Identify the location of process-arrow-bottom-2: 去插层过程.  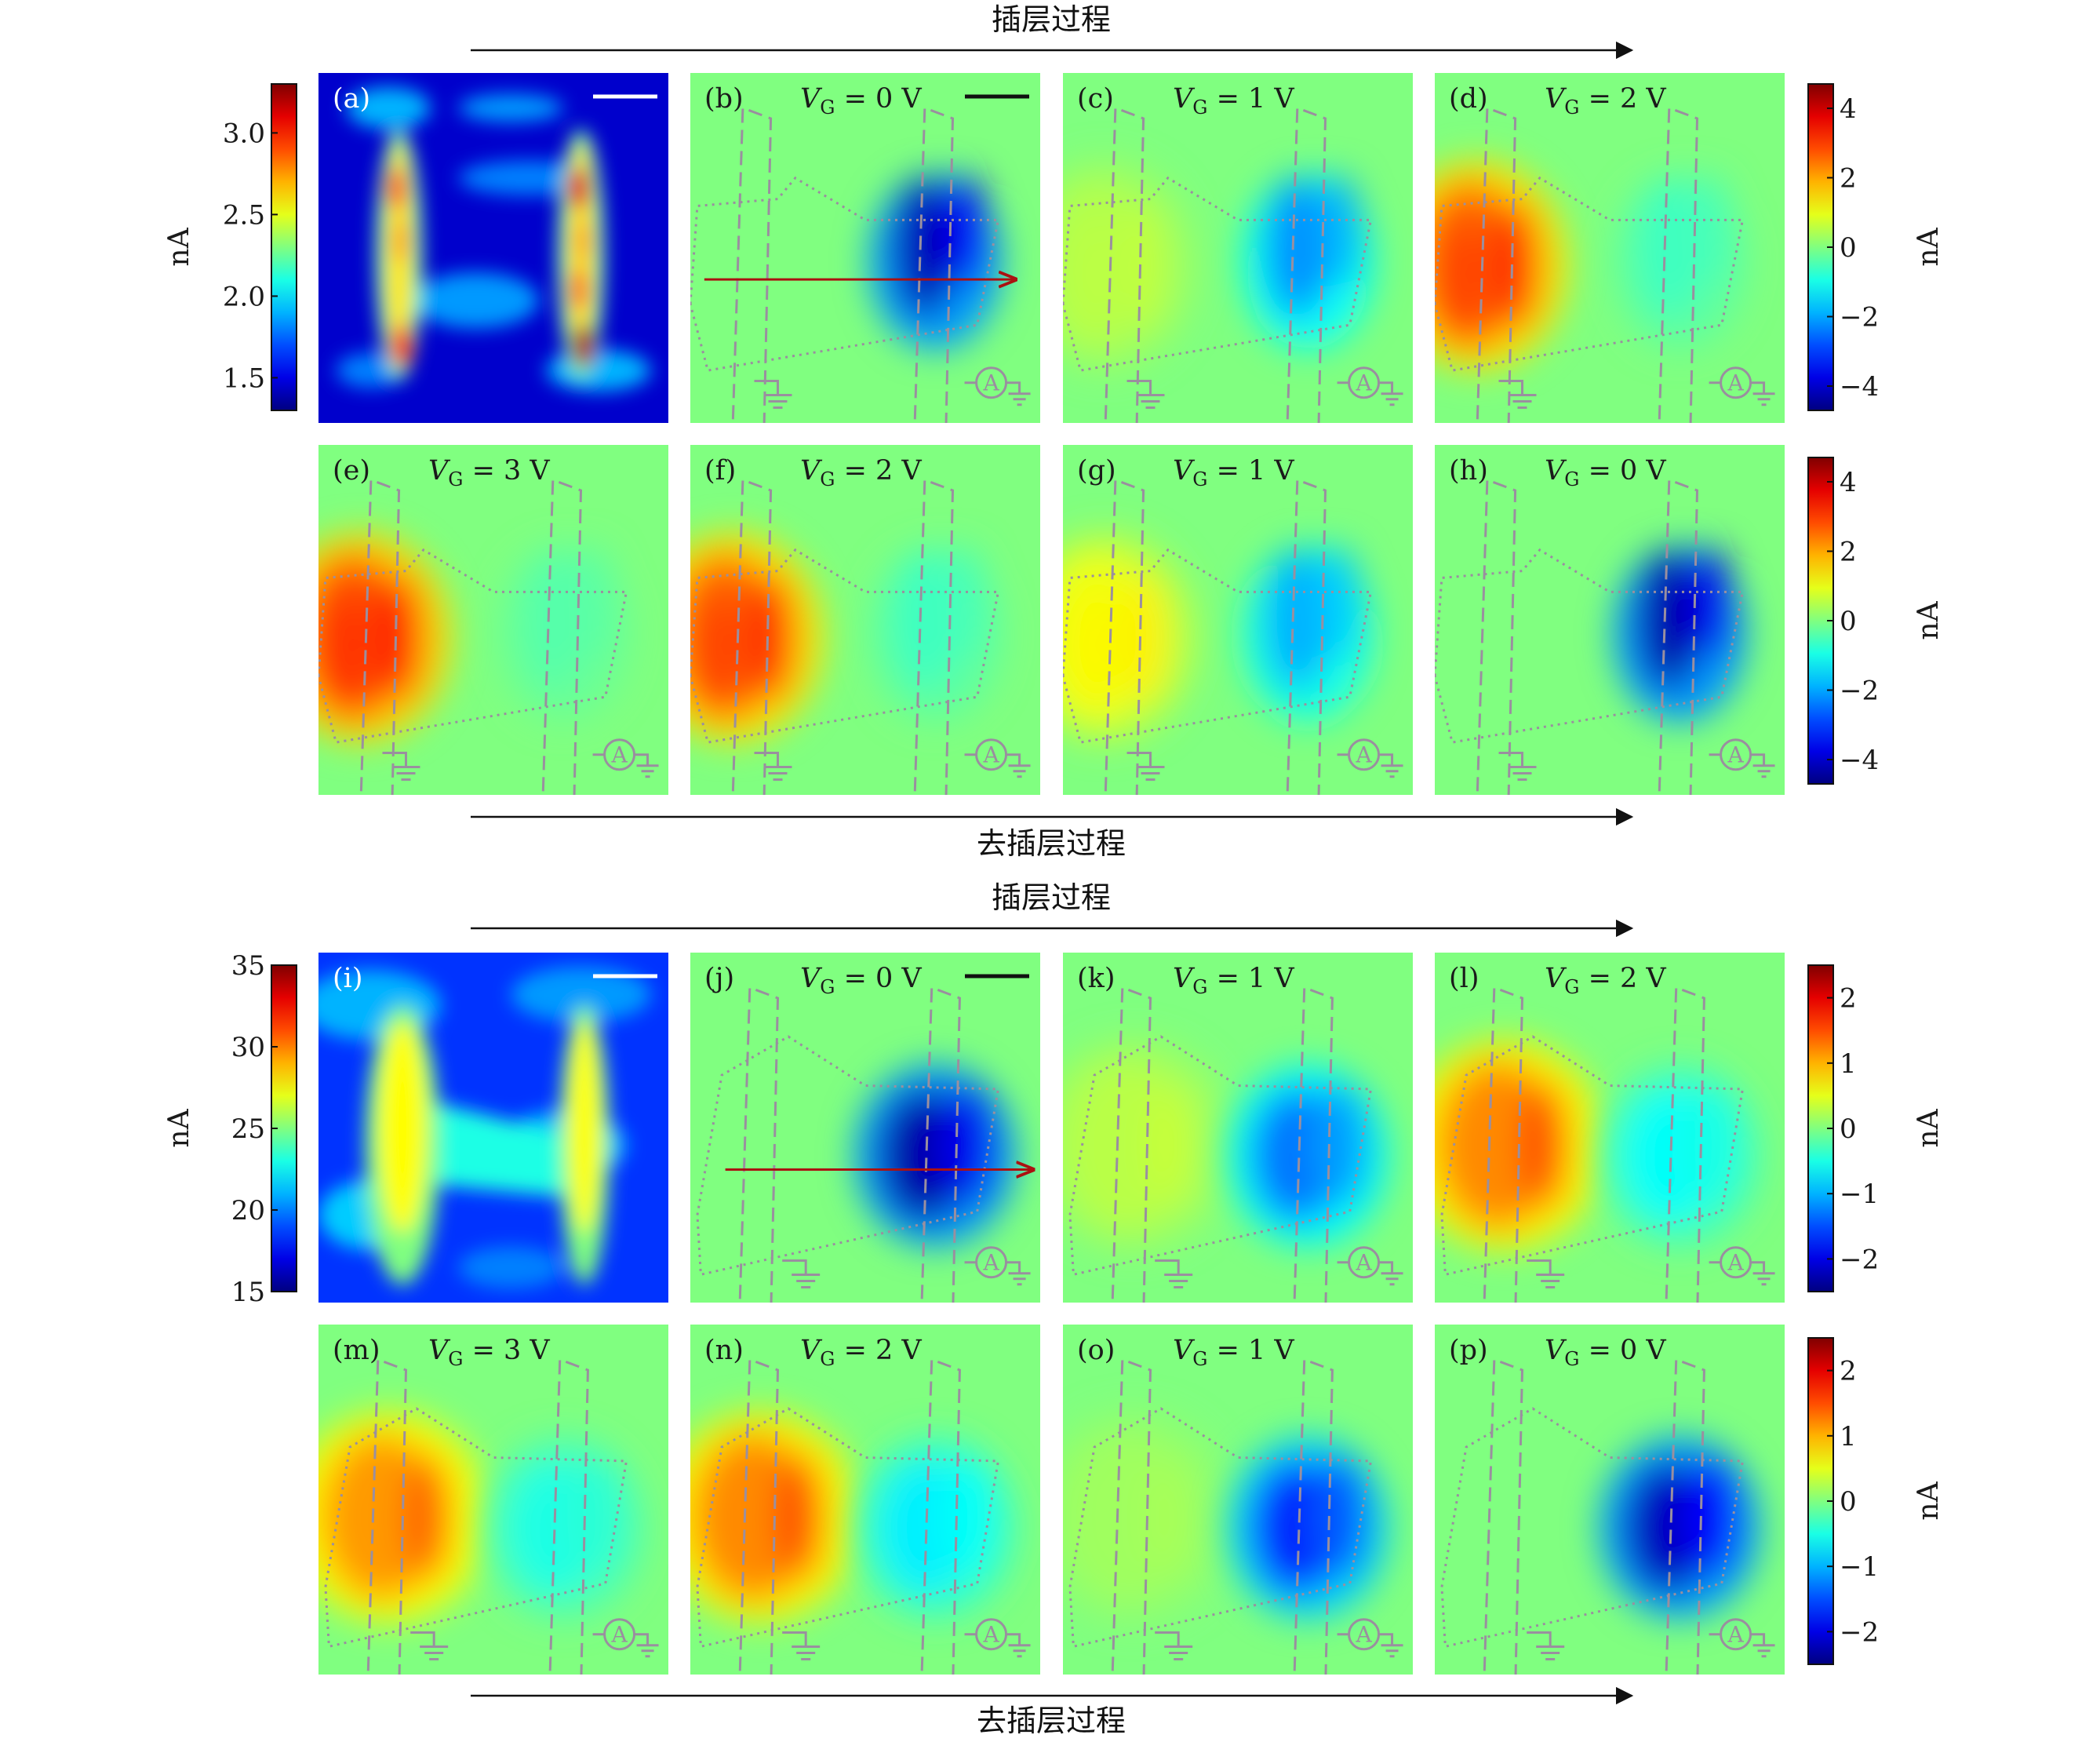
(1052, 1712).